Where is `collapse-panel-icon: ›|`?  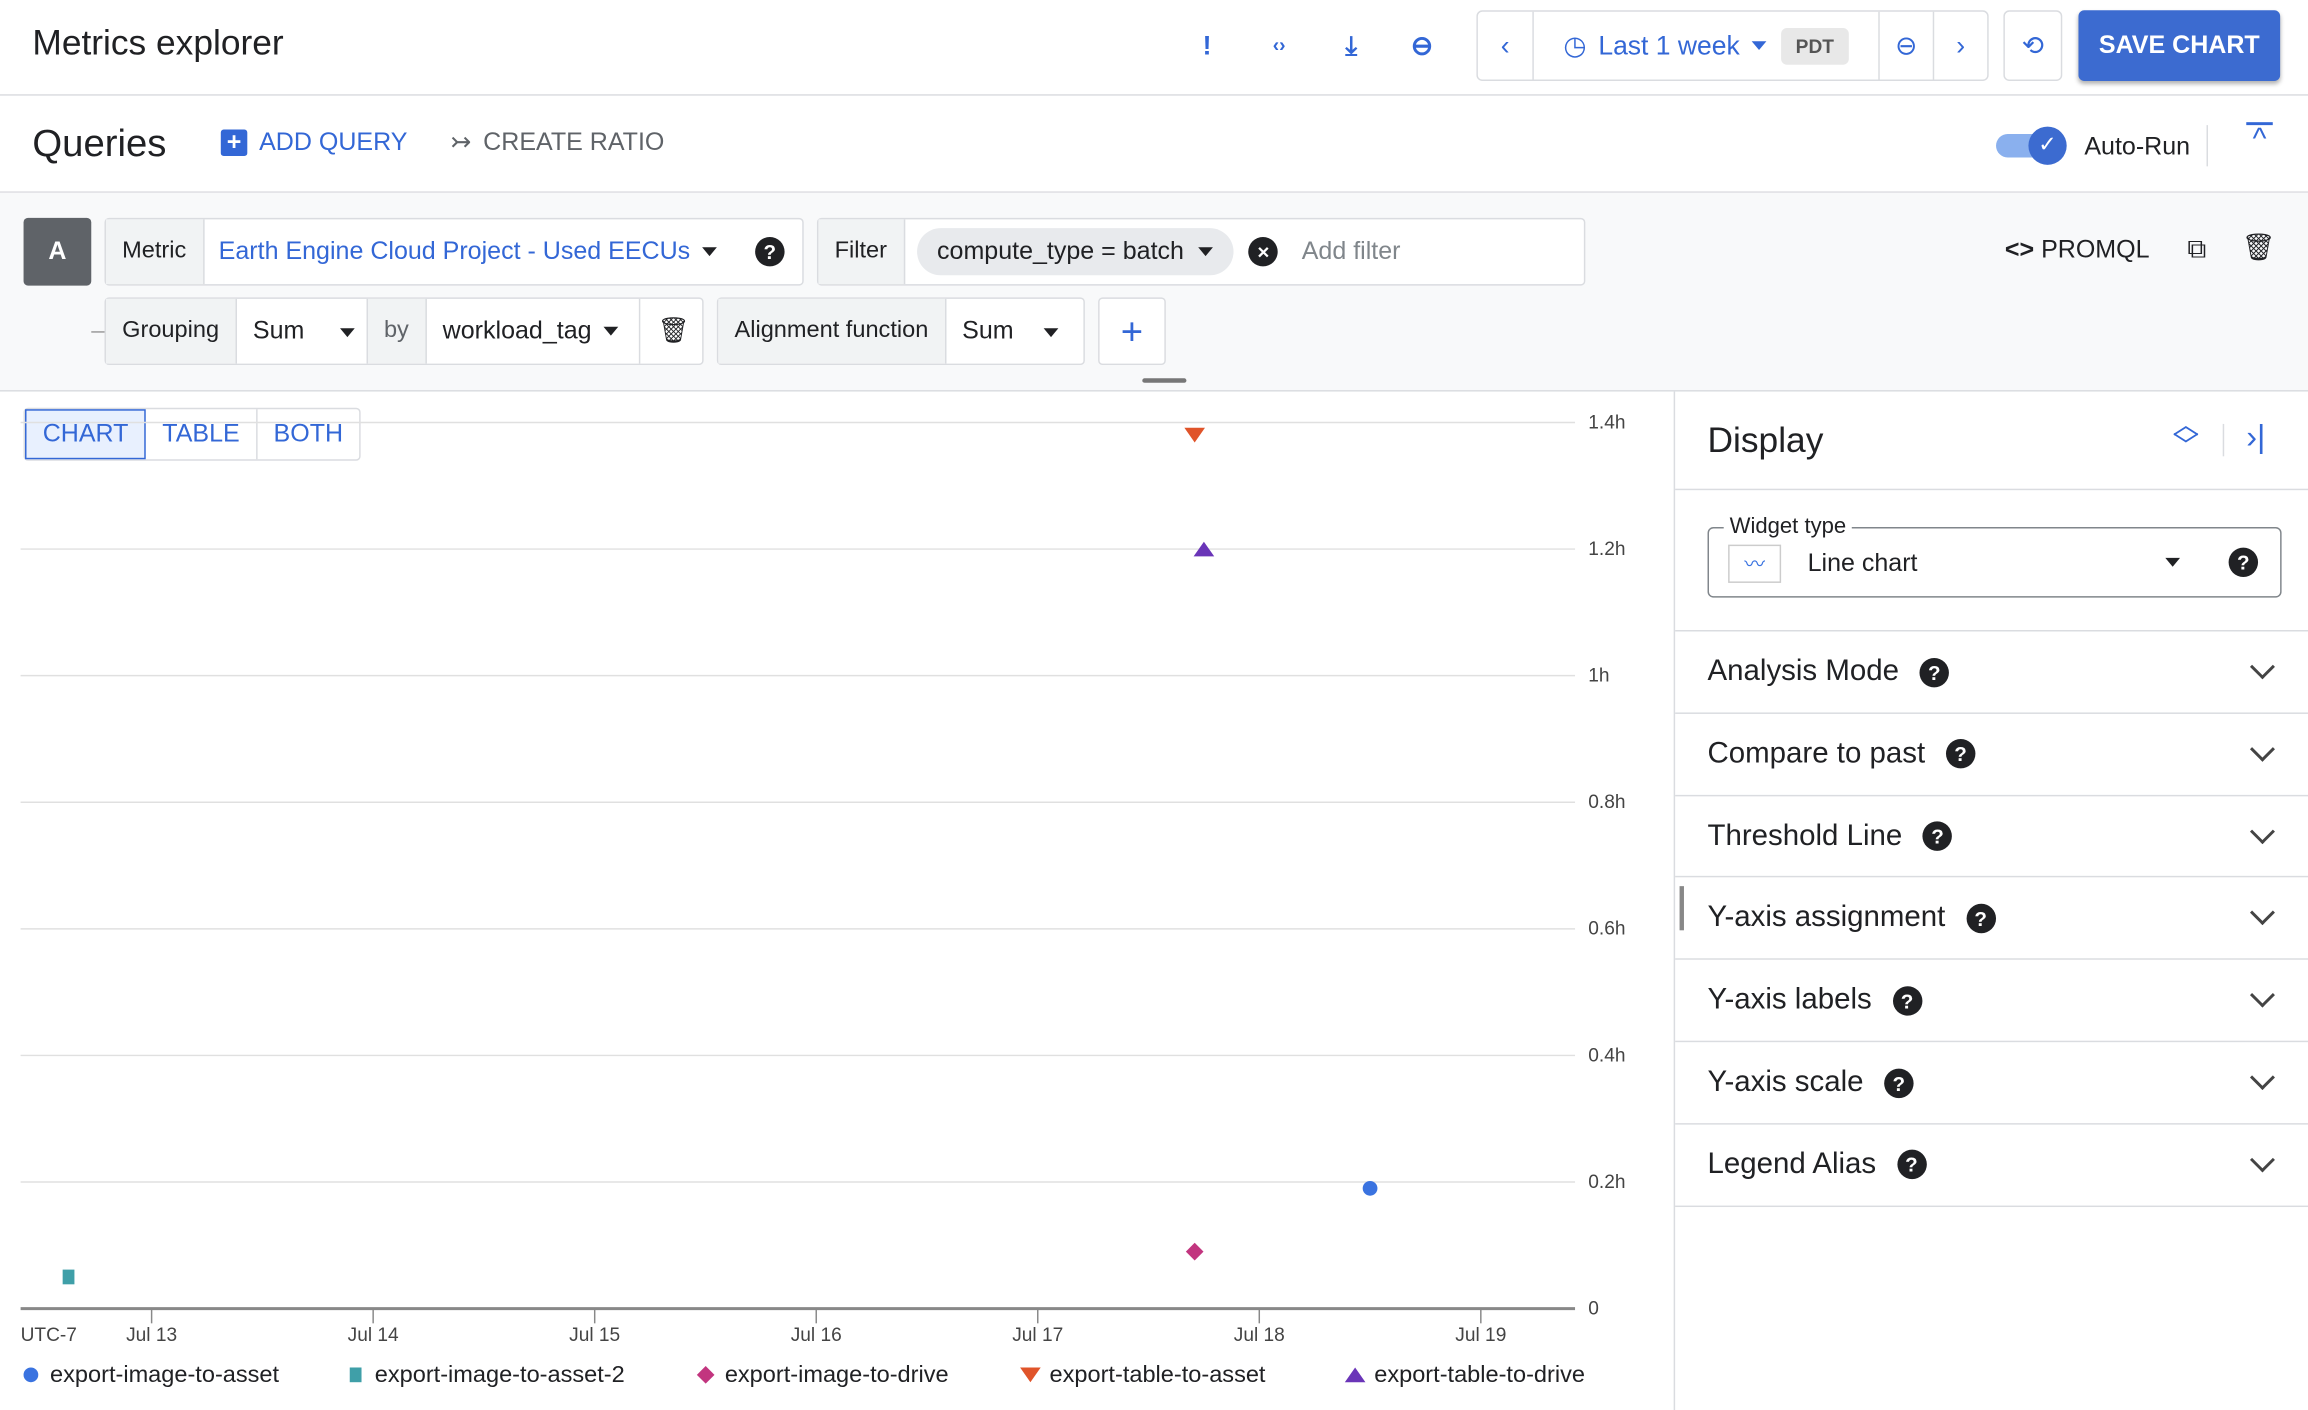 collapse-panel-icon: ›| is located at coordinates (2256, 436).